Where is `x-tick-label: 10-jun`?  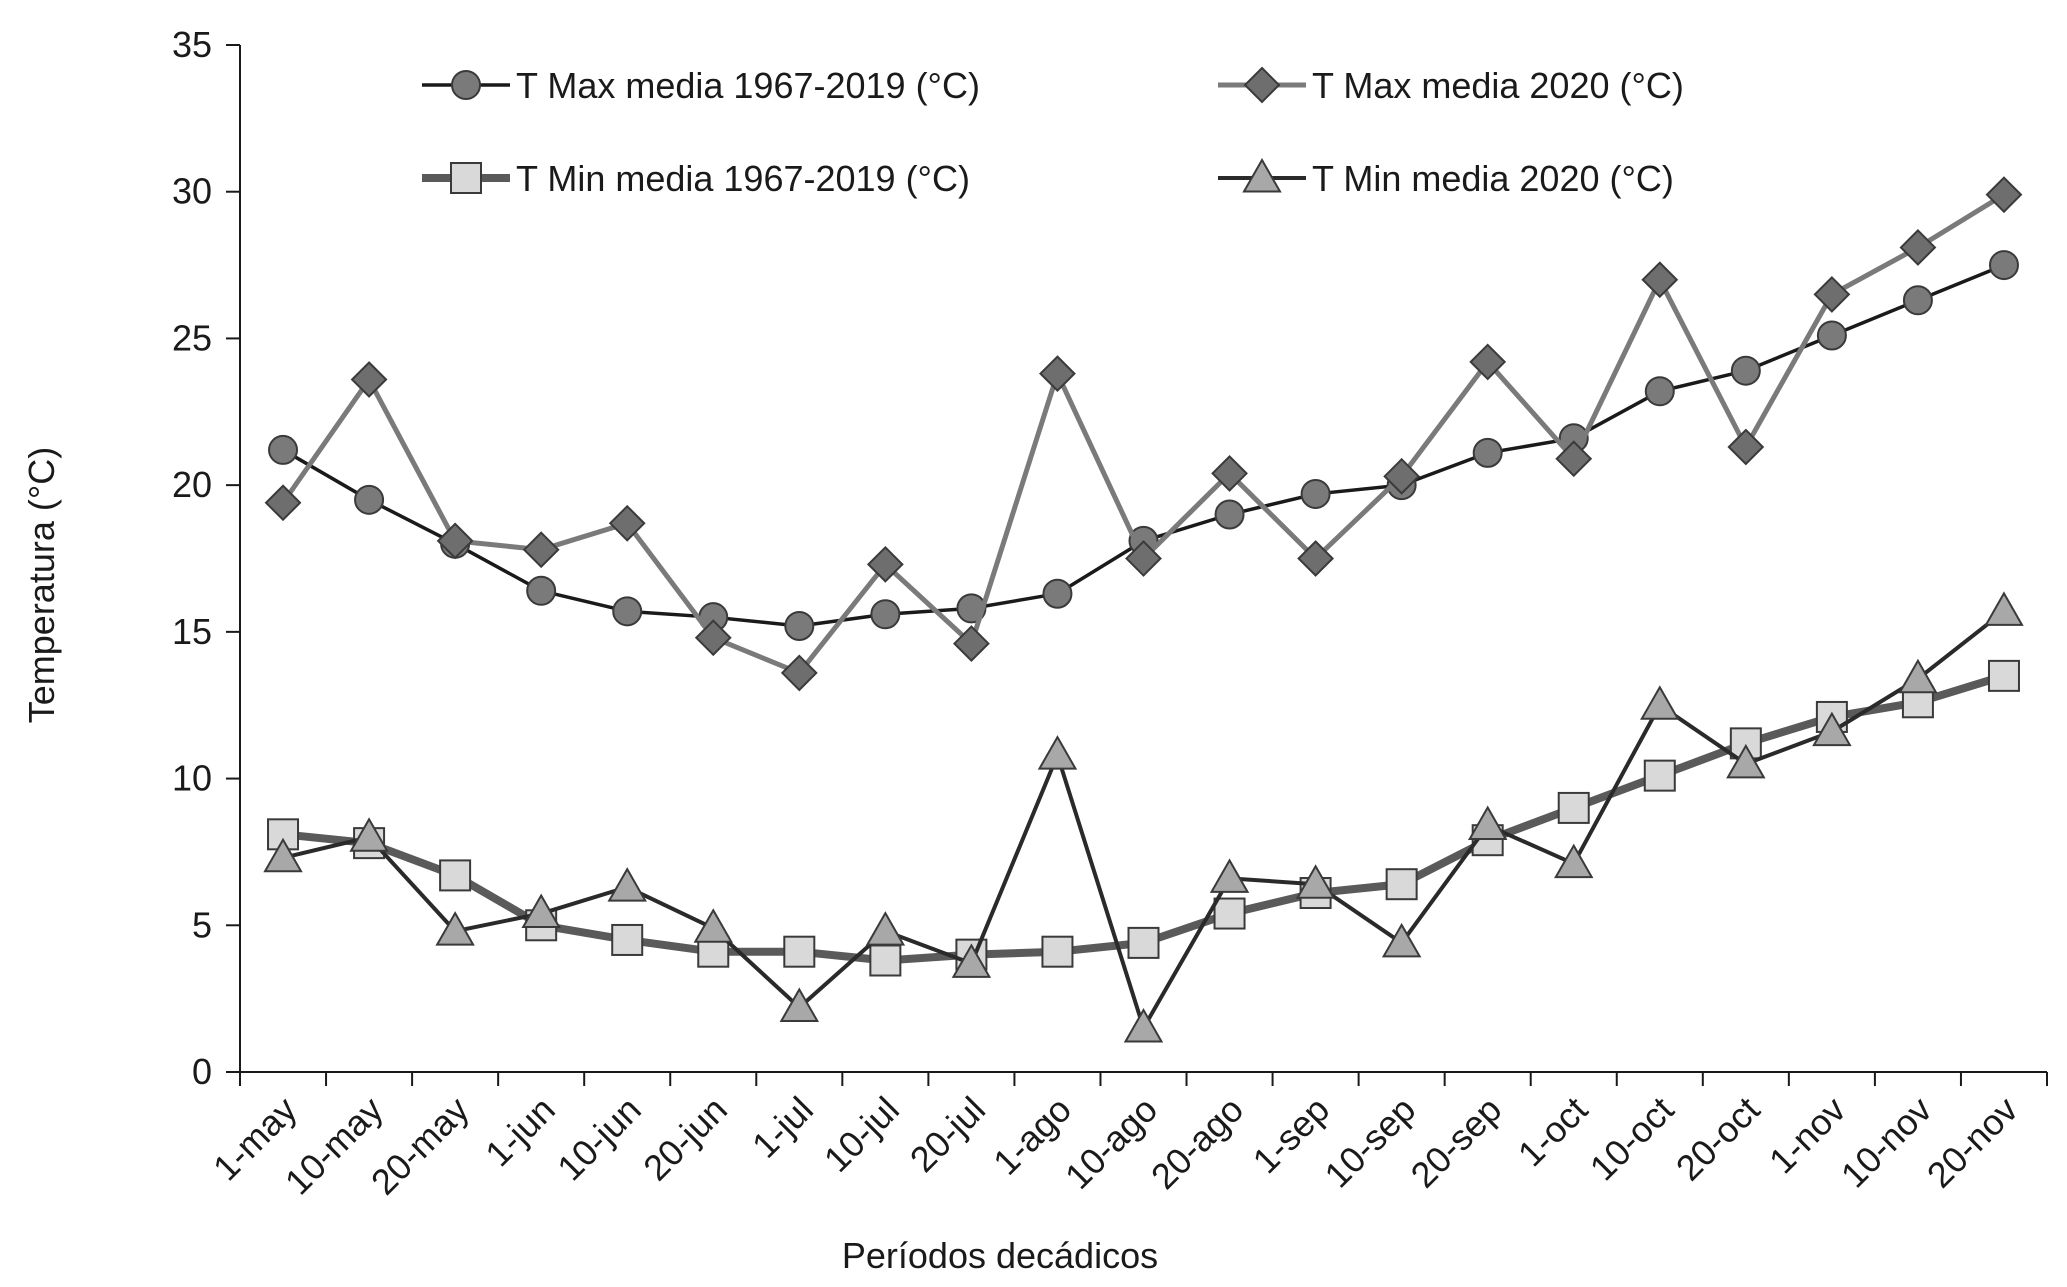 x-tick-label: 10-jun is located at coordinates (599, 1139).